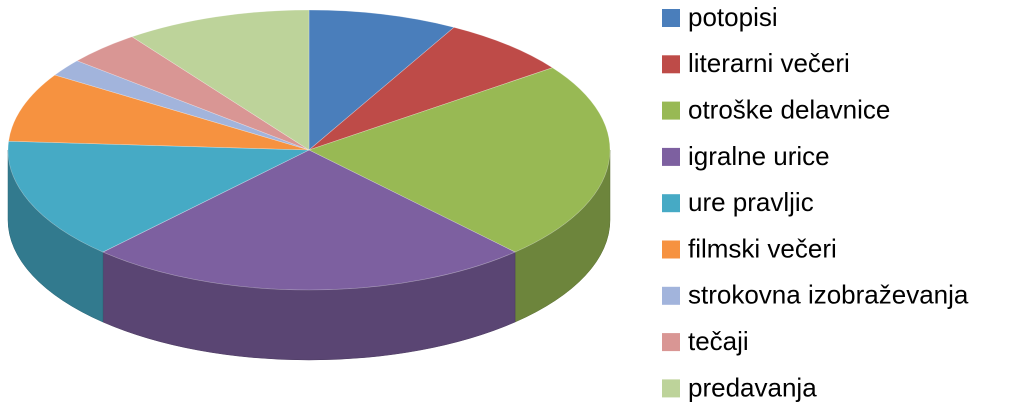 The width and height of the screenshot is (1032, 410). What do you see at coordinates (751, 202) in the screenshot?
I see `legend-label: ure pravljic` at bounding box center [751, 202].